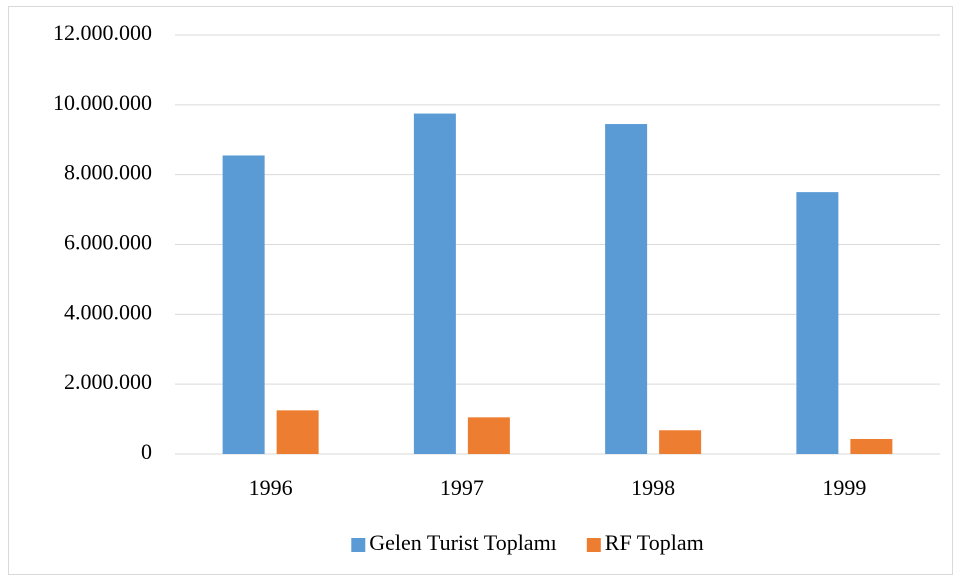 The height and width of the screenshot is (586, 960). I want to click on legend-label: Gelen Turist Toplamı, so click(463, 542).